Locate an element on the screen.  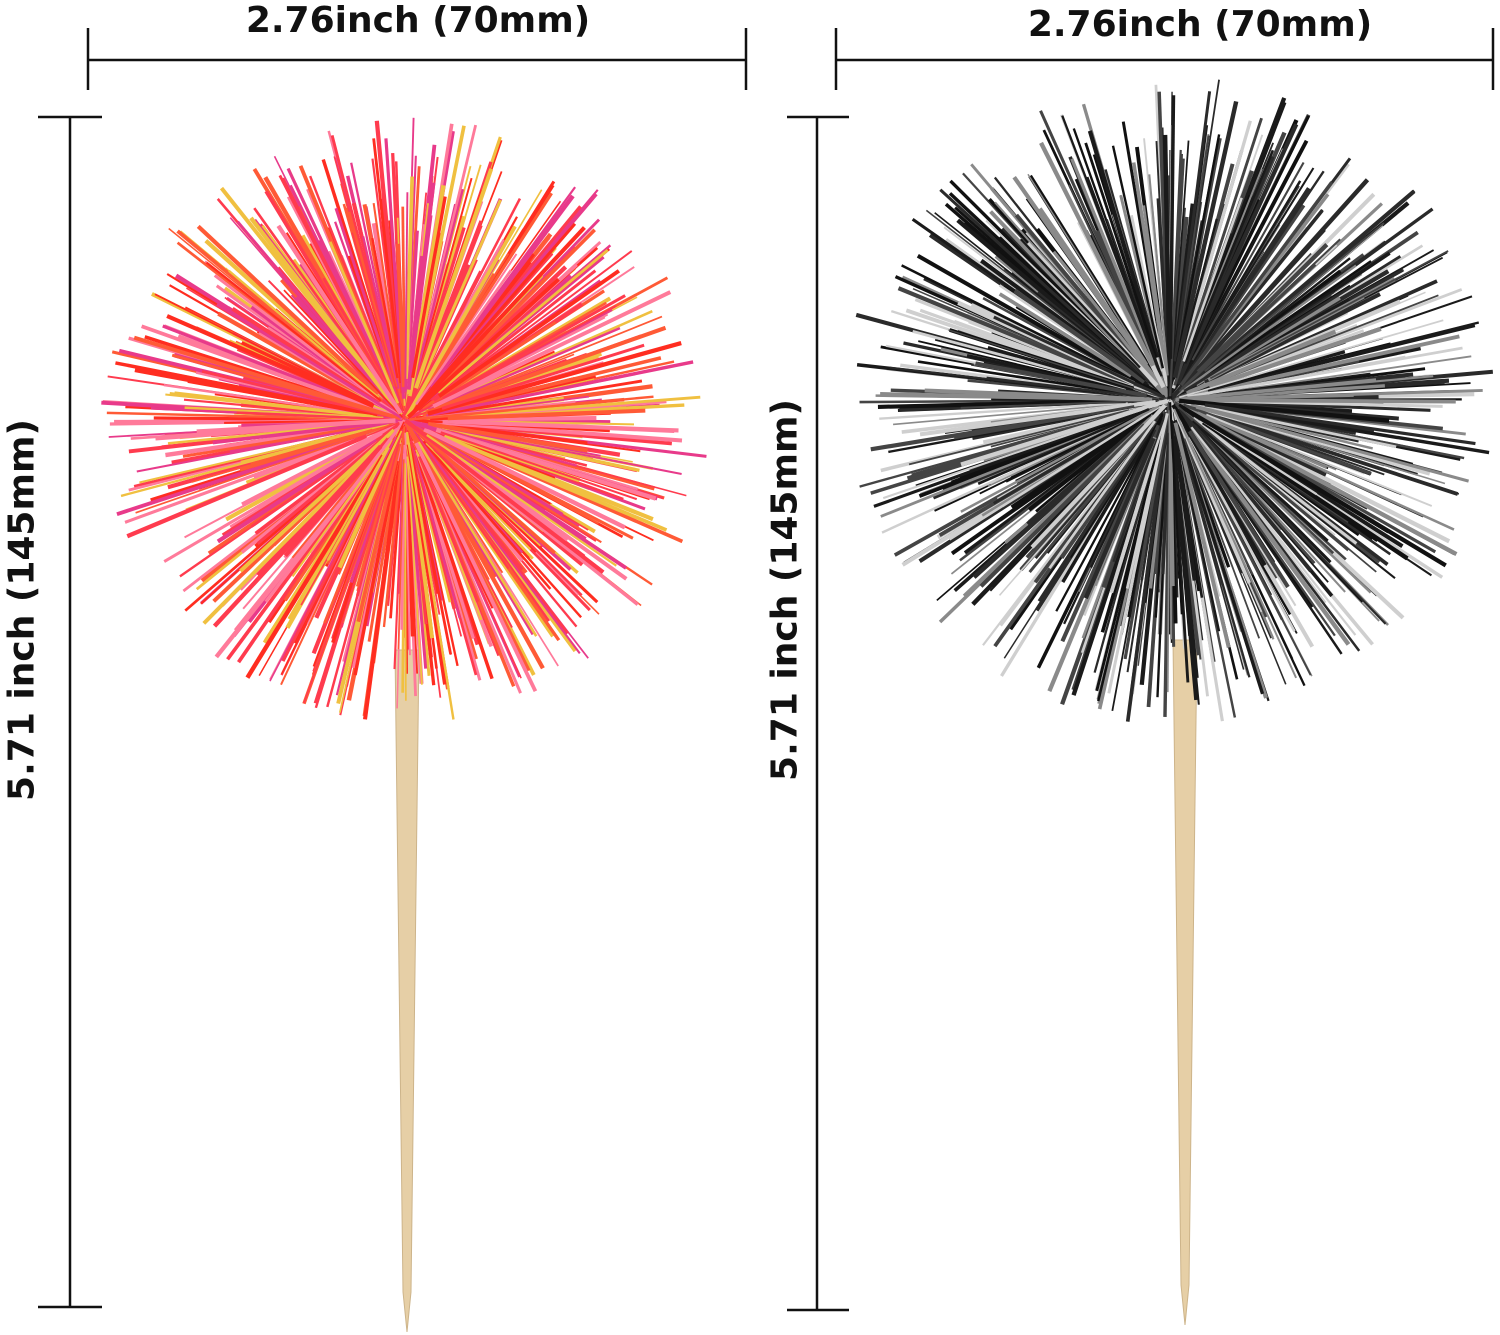
toothpick-stick-left is located at coordinates (407, 991).